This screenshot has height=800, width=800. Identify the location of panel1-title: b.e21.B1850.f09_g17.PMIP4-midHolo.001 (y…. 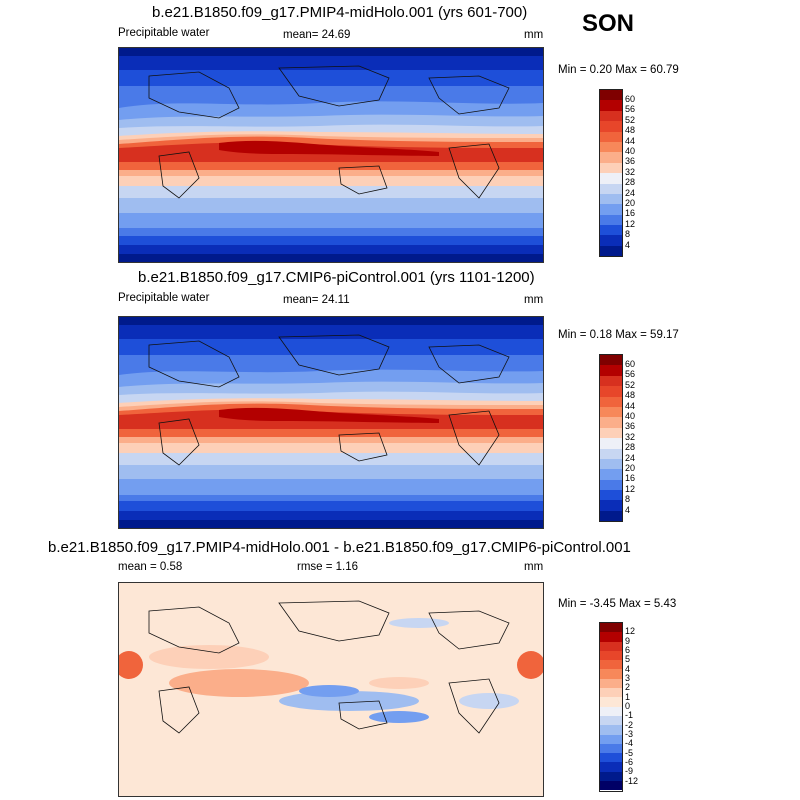
(340, 12).